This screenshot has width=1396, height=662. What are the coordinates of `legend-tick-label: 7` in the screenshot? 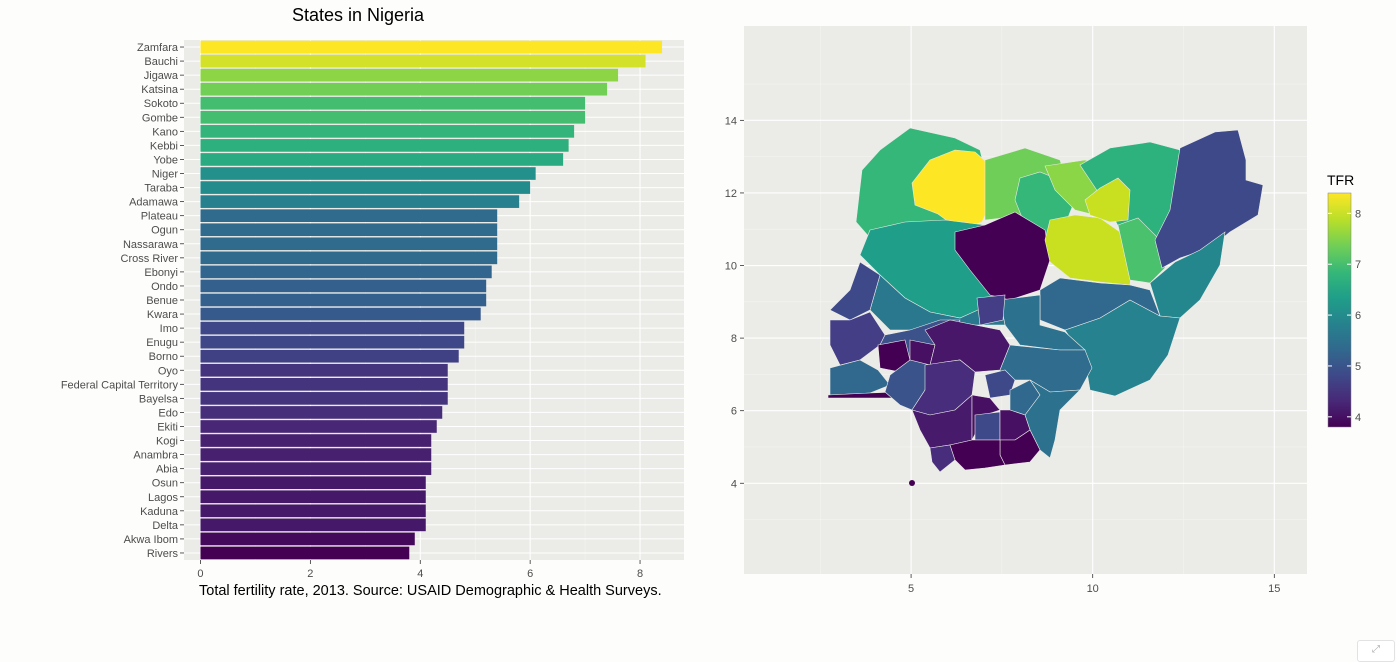 It's located at (1358, 265).